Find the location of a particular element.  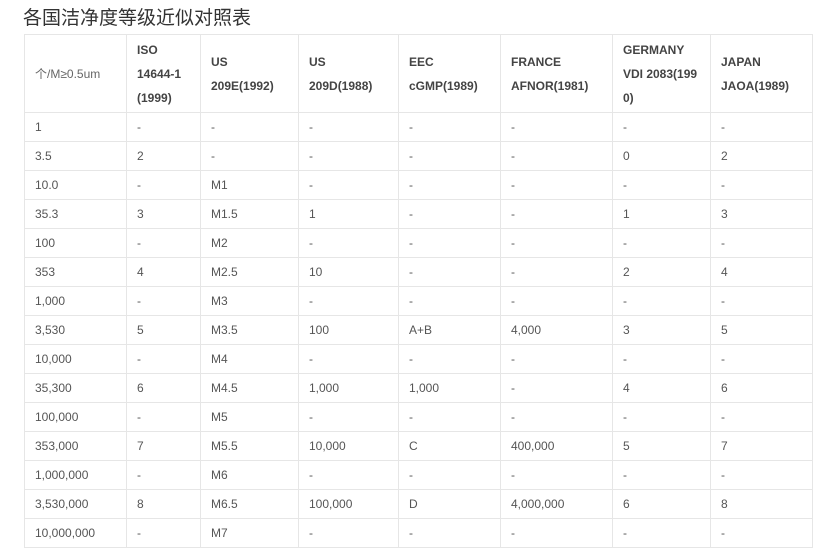

table-row: 100- M2- - - - - is located at coordinates (418, 243).